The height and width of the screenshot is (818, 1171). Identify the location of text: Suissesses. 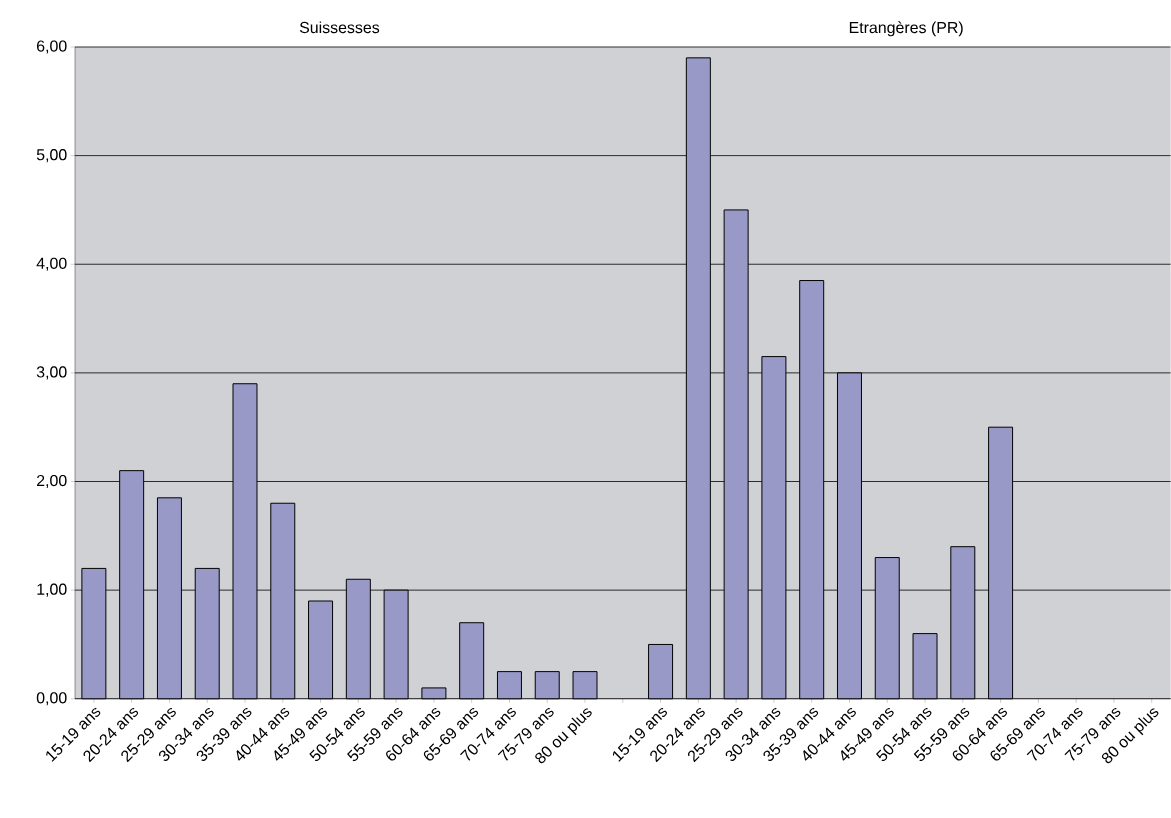
(339, 27).